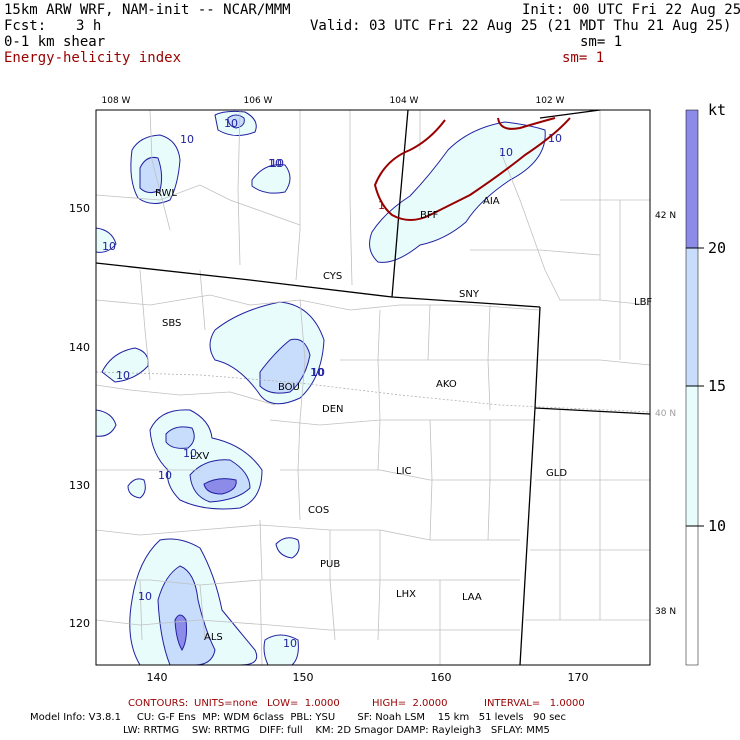  What do you see at coordinates (717, 526) in the screenshot?
I see `colorbar-tick-10: 10` at bounding box center [717, 526].